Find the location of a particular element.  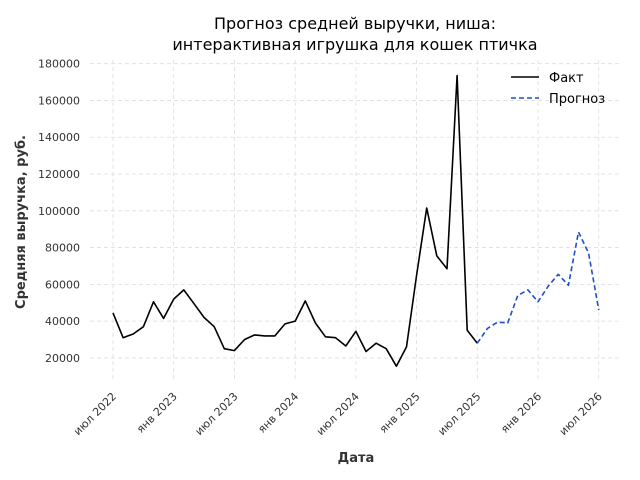

x-tick-label: янв 2025 is located at coordinates (400, 413).